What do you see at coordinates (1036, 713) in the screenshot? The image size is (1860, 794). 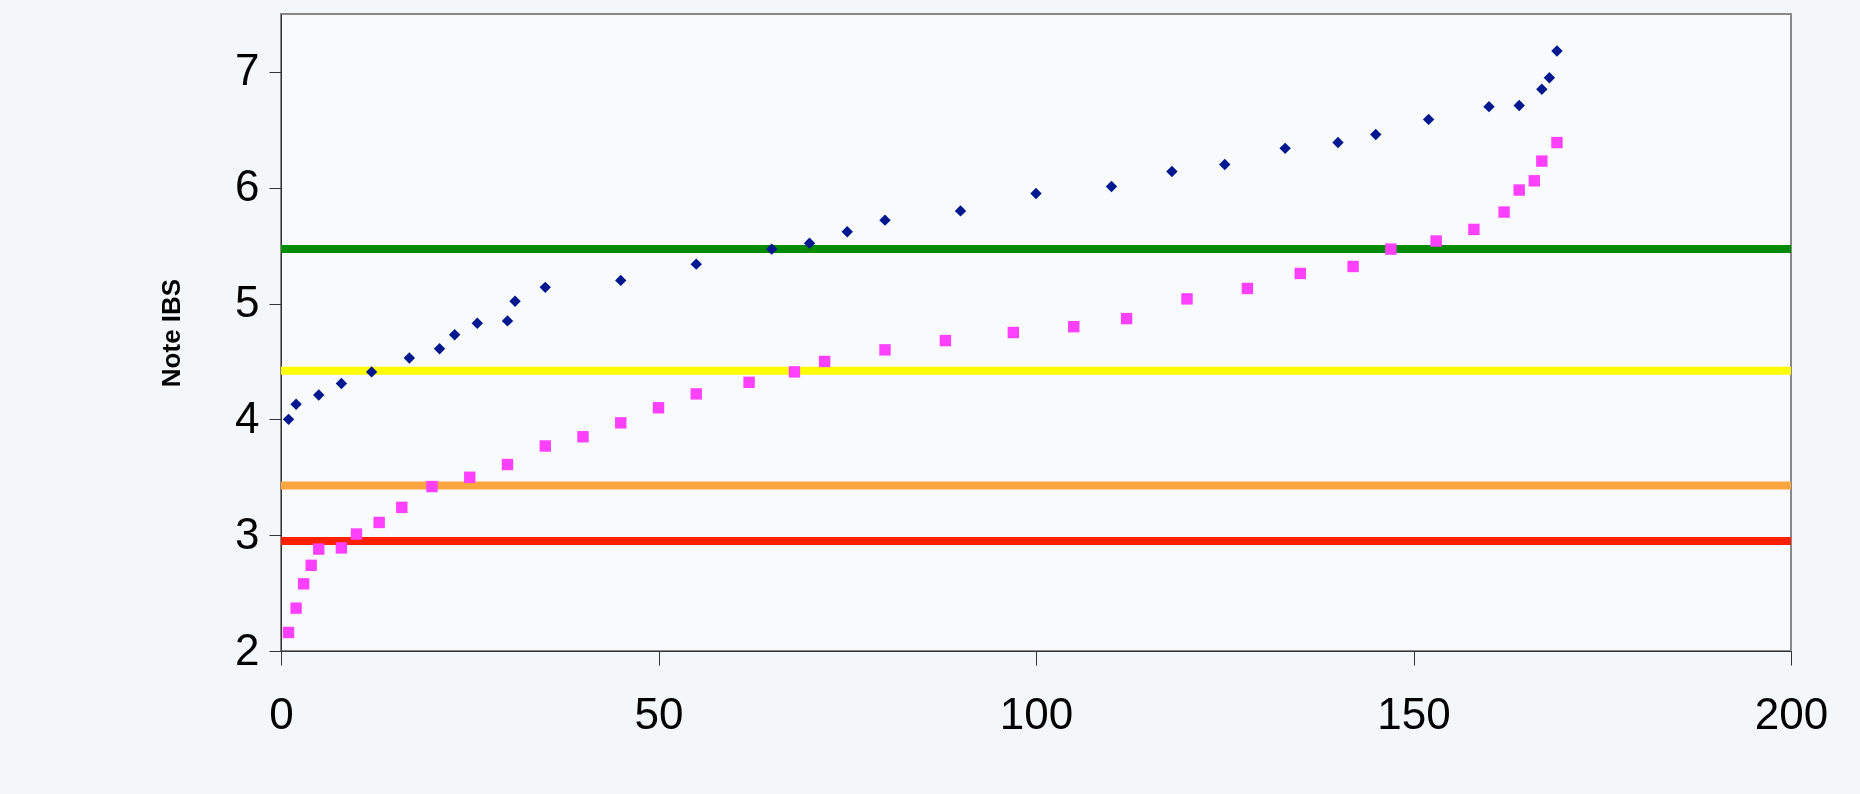 I see `x-tick-label: 100` at bounding box center [1036, 713].